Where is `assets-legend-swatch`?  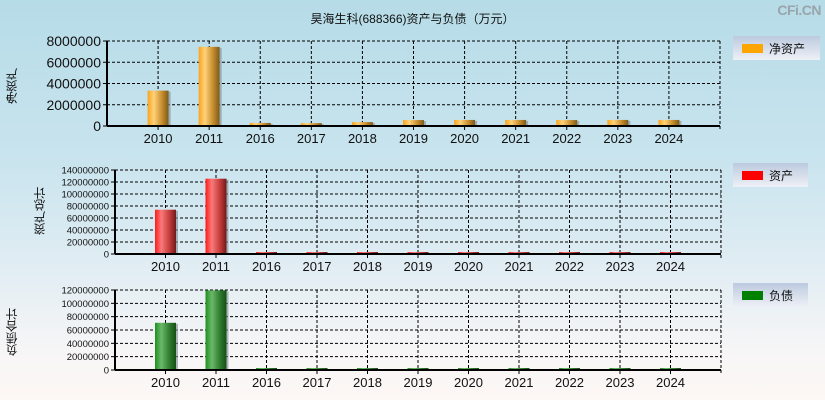 assets-legend-swatch is located at coordinates (752, 175).